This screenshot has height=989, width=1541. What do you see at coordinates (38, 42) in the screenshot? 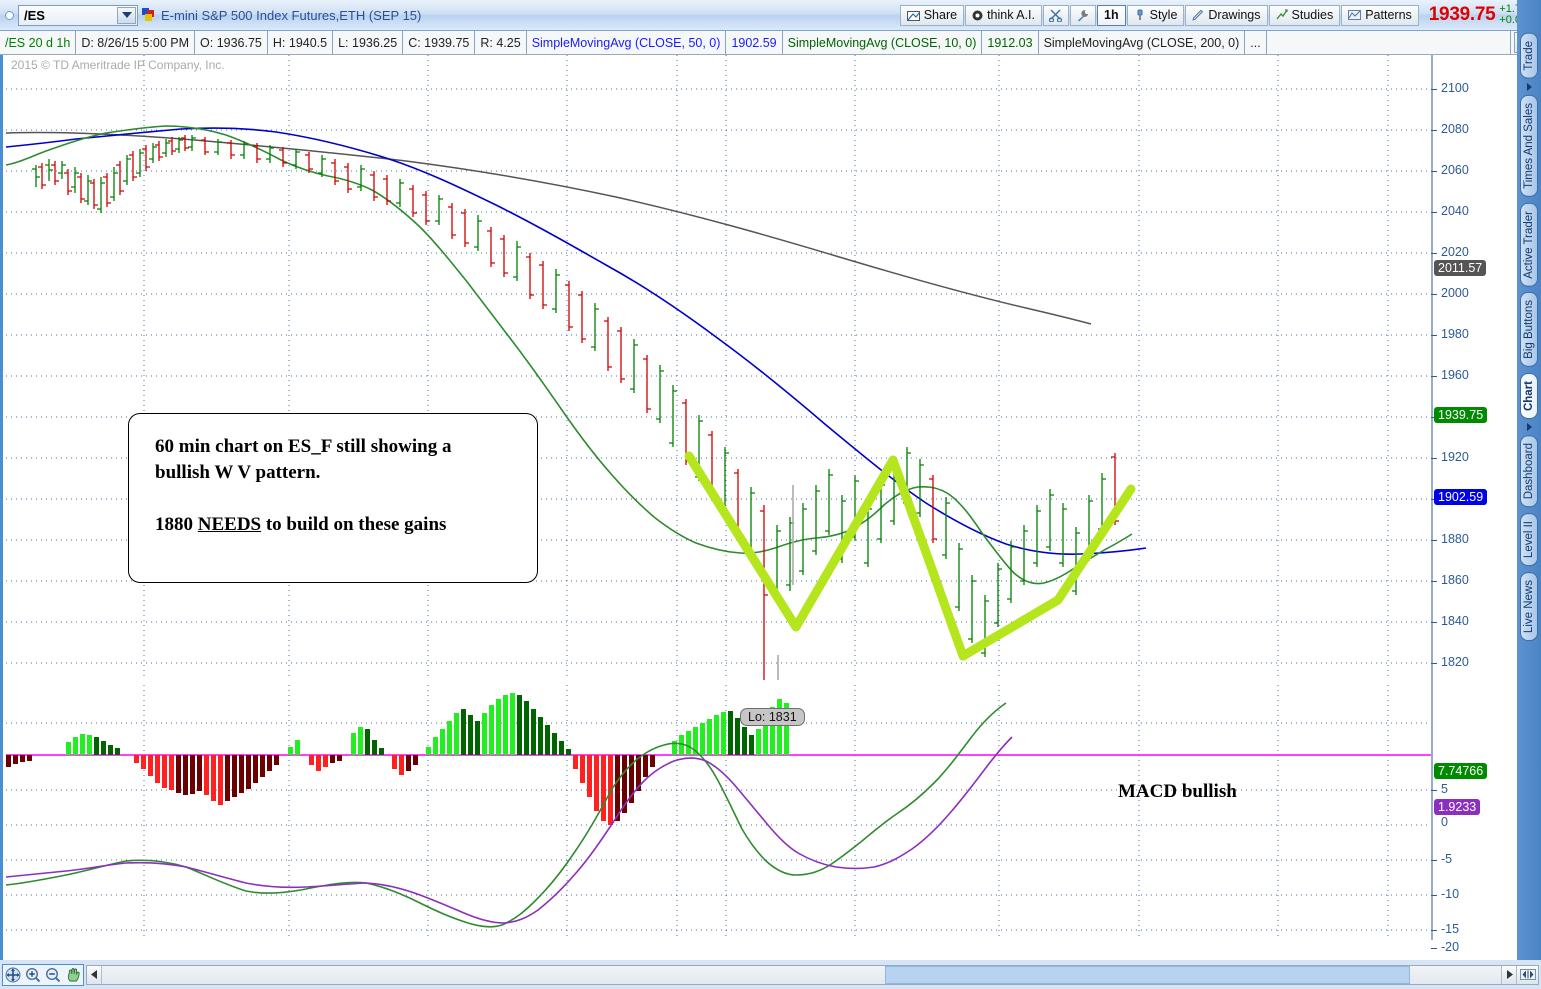
I see `symbol-period: /ES 20 d 1h` at bounding box center [38, 42].